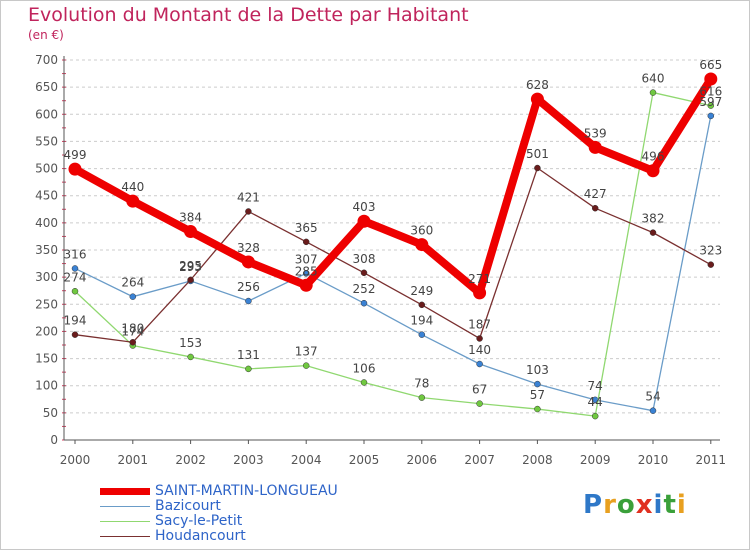 This screenshot has width=750, height=550. I want to click on x-tick-label: 2009, so click(595, 460).